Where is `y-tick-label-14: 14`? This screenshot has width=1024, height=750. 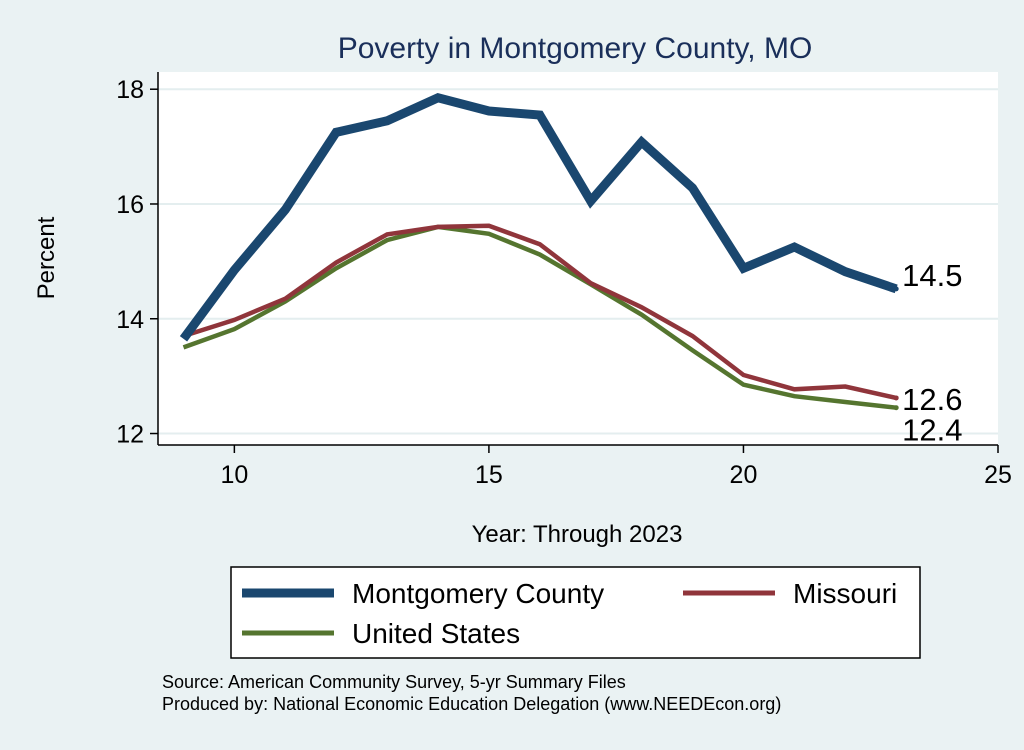 y-tick-label-14: 14 is located at coordinates (130, 320).